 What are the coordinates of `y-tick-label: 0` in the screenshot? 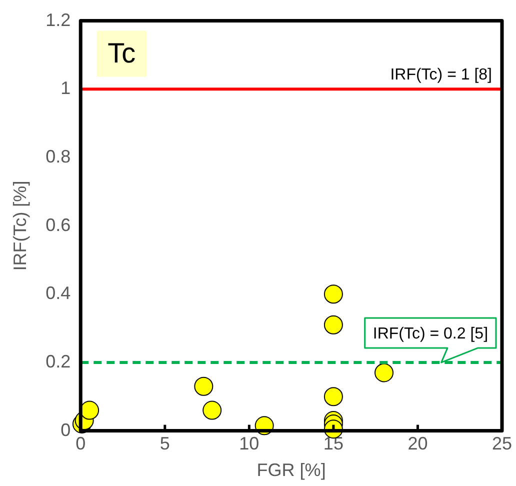 It's located at (65, 430).